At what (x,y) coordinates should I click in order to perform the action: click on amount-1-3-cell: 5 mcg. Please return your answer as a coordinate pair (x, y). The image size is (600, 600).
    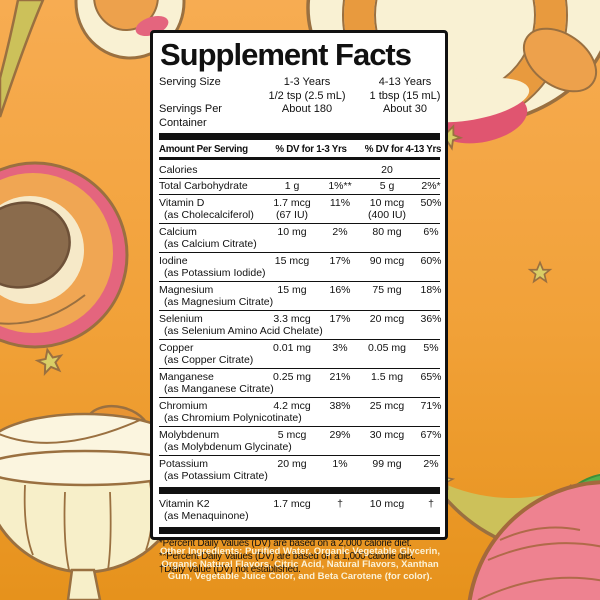
    Looking at the image, I should click on (292, 434).